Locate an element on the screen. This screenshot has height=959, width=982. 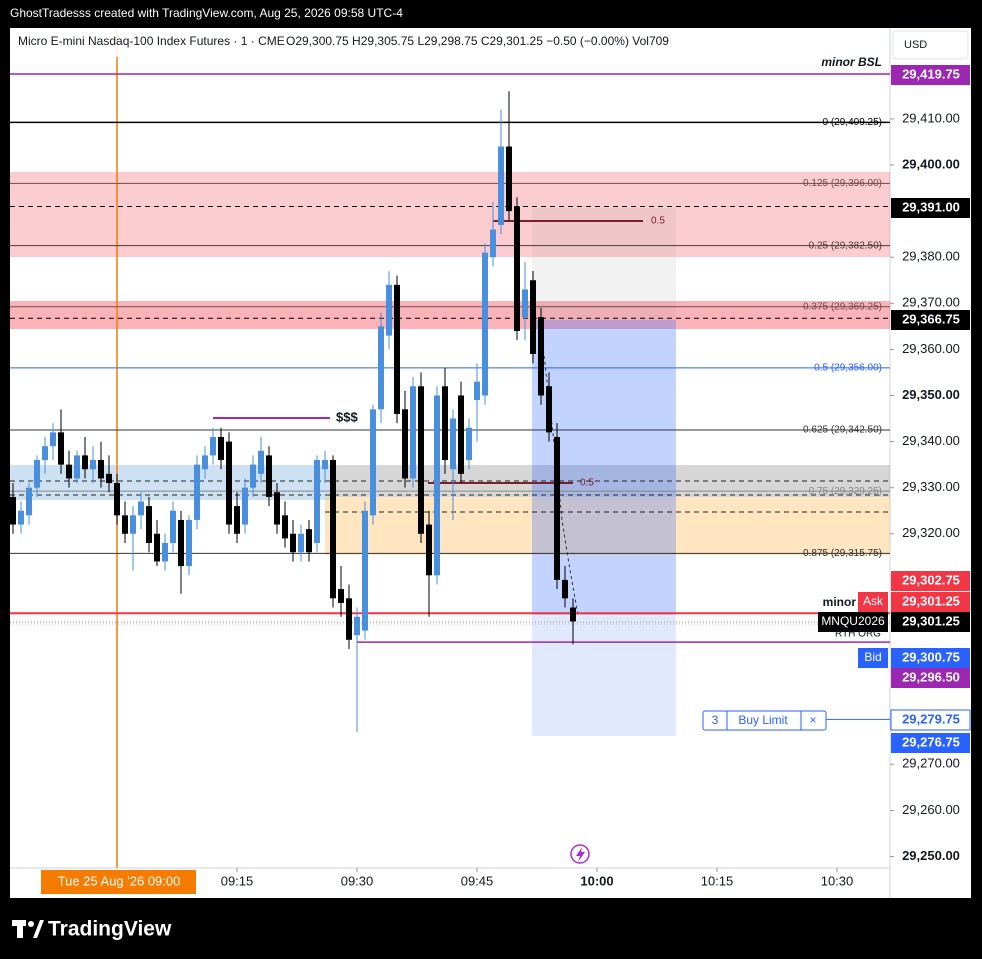
order-label: Buy Limit is located at coordinates (763, 720).